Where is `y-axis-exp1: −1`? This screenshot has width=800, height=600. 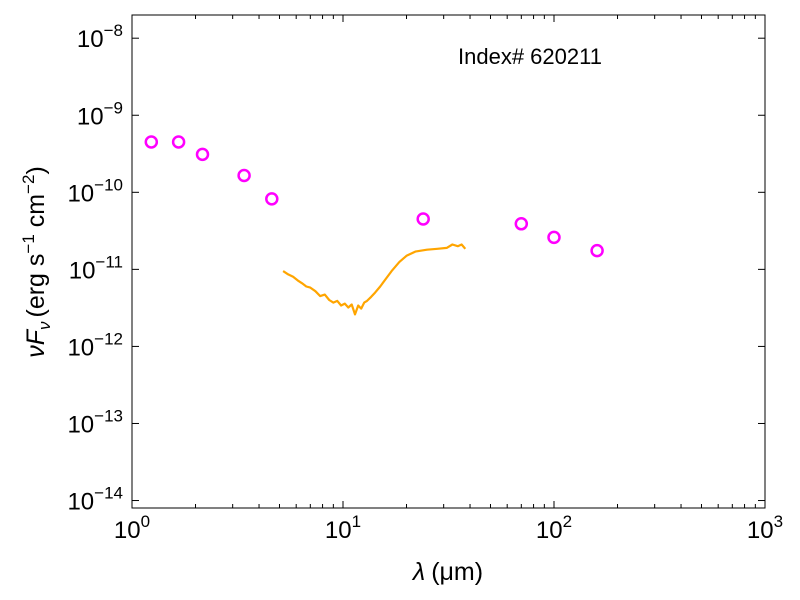
y-axis-exp1: −1 is located at coordinates (28, 243).